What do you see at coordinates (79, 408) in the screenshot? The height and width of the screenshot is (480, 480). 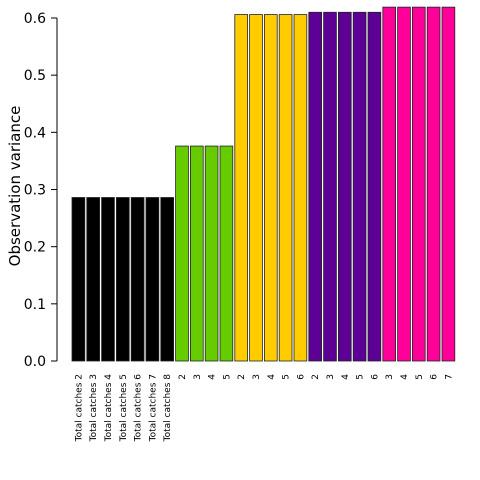 I see `x-tick-label: Total catches 2` at bounding box center [79, 408].